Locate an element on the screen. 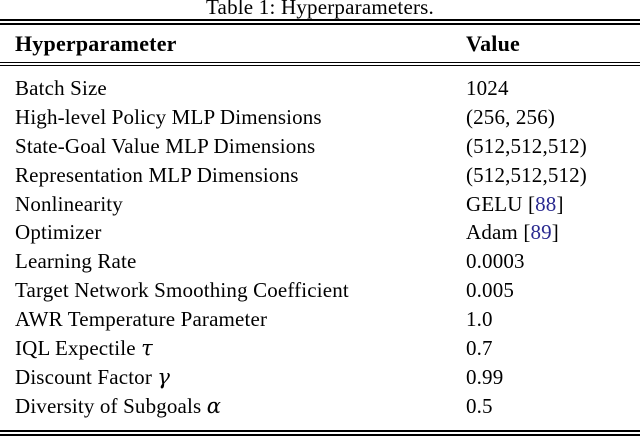 The width and height of the screenshot is (640, 439). value-cell: 0.005 is located at coordinates (490, 290).